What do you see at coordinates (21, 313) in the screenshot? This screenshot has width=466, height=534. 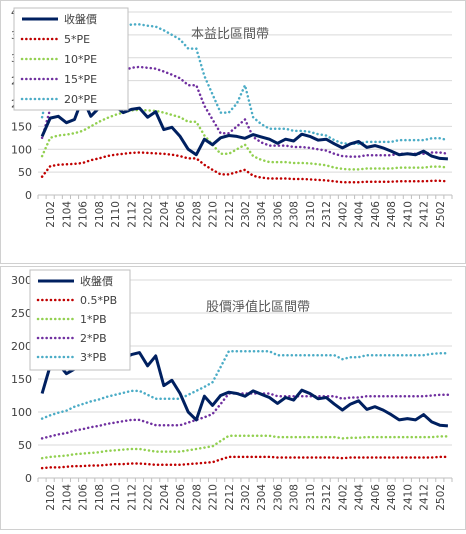 I see `y-tick-label: 250` at bounding box center [21, 313].